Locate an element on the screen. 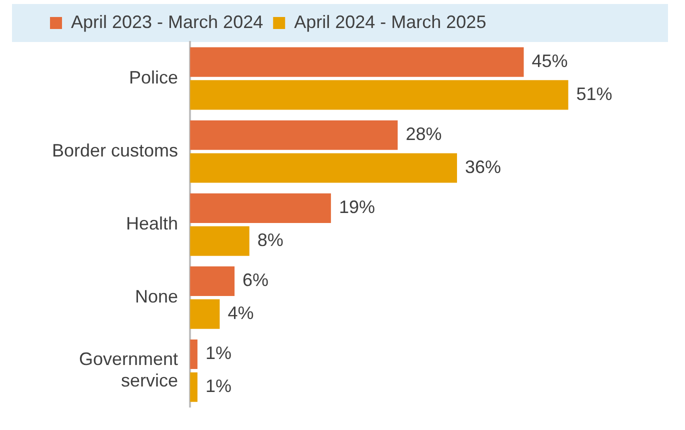  y-tick-label: Border customs is located at coordinates (115, 150).